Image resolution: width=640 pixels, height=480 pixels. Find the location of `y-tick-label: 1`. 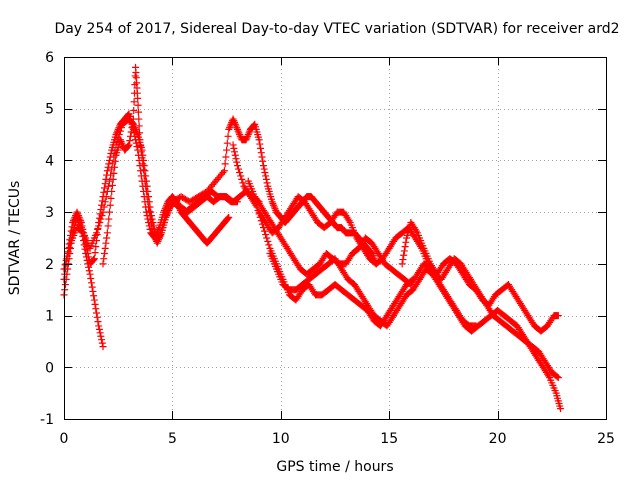

y-tick-label: 1 is located at coordinates (49, 317).